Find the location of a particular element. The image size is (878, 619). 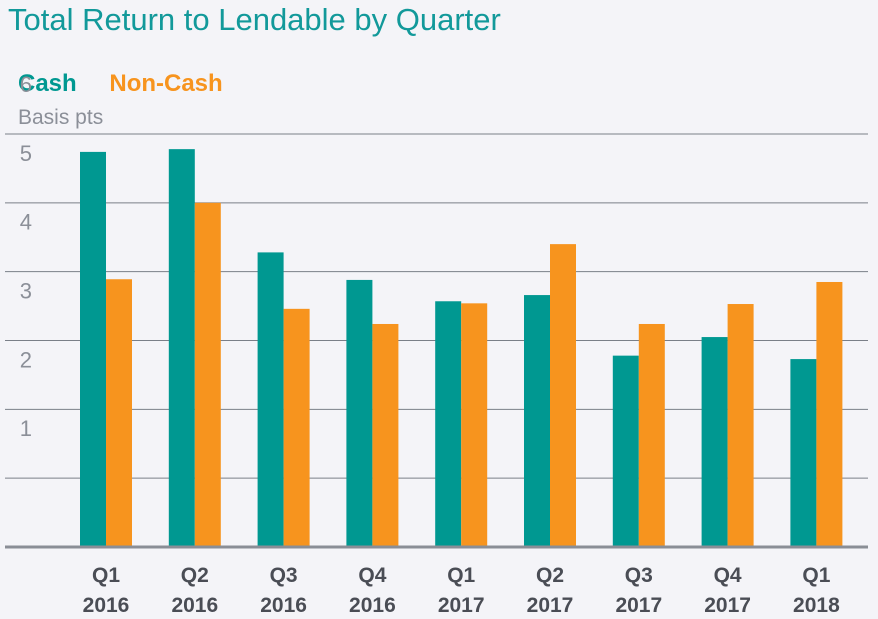

legend: Cash Non-Cash is located at coordinates (133, 84).